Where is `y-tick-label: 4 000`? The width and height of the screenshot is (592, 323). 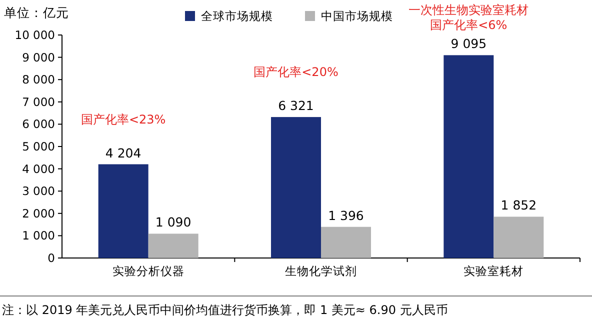 y-tick-label: 4 000 is located at coordinates (38, 169).